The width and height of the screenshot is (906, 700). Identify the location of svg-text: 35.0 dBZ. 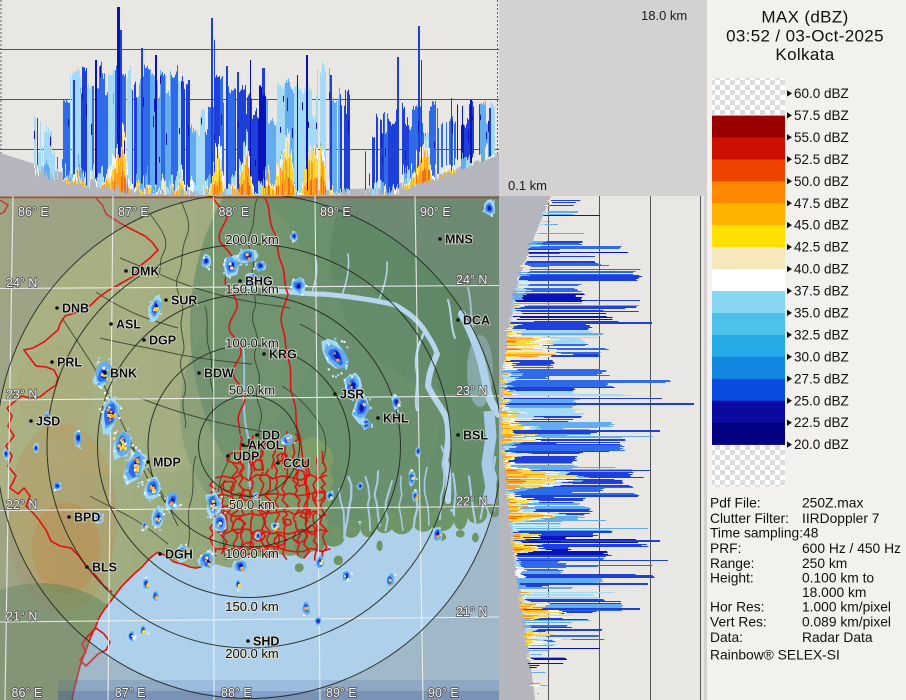
(821, 313).